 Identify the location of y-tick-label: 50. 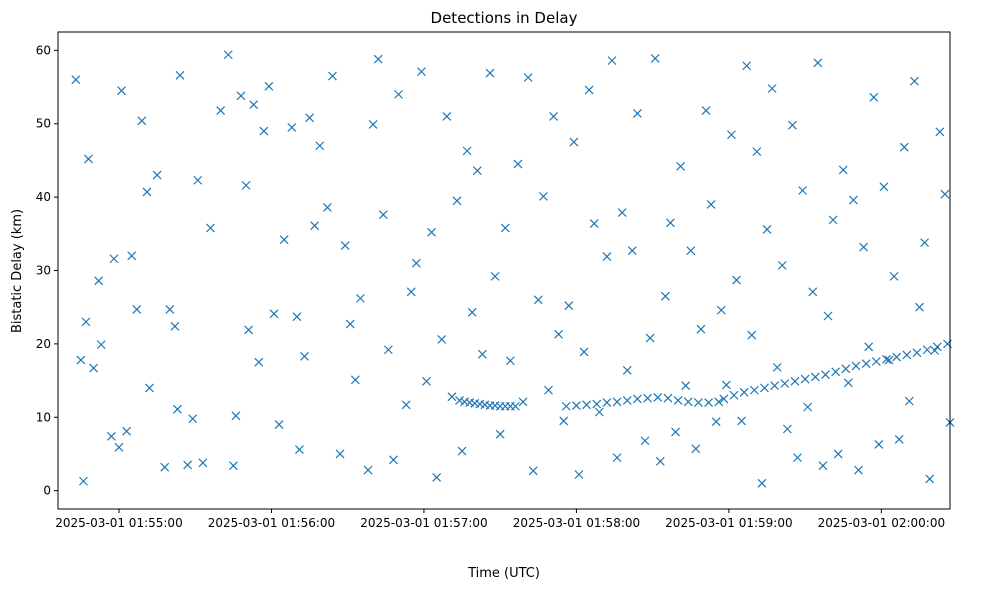
(43, 124).